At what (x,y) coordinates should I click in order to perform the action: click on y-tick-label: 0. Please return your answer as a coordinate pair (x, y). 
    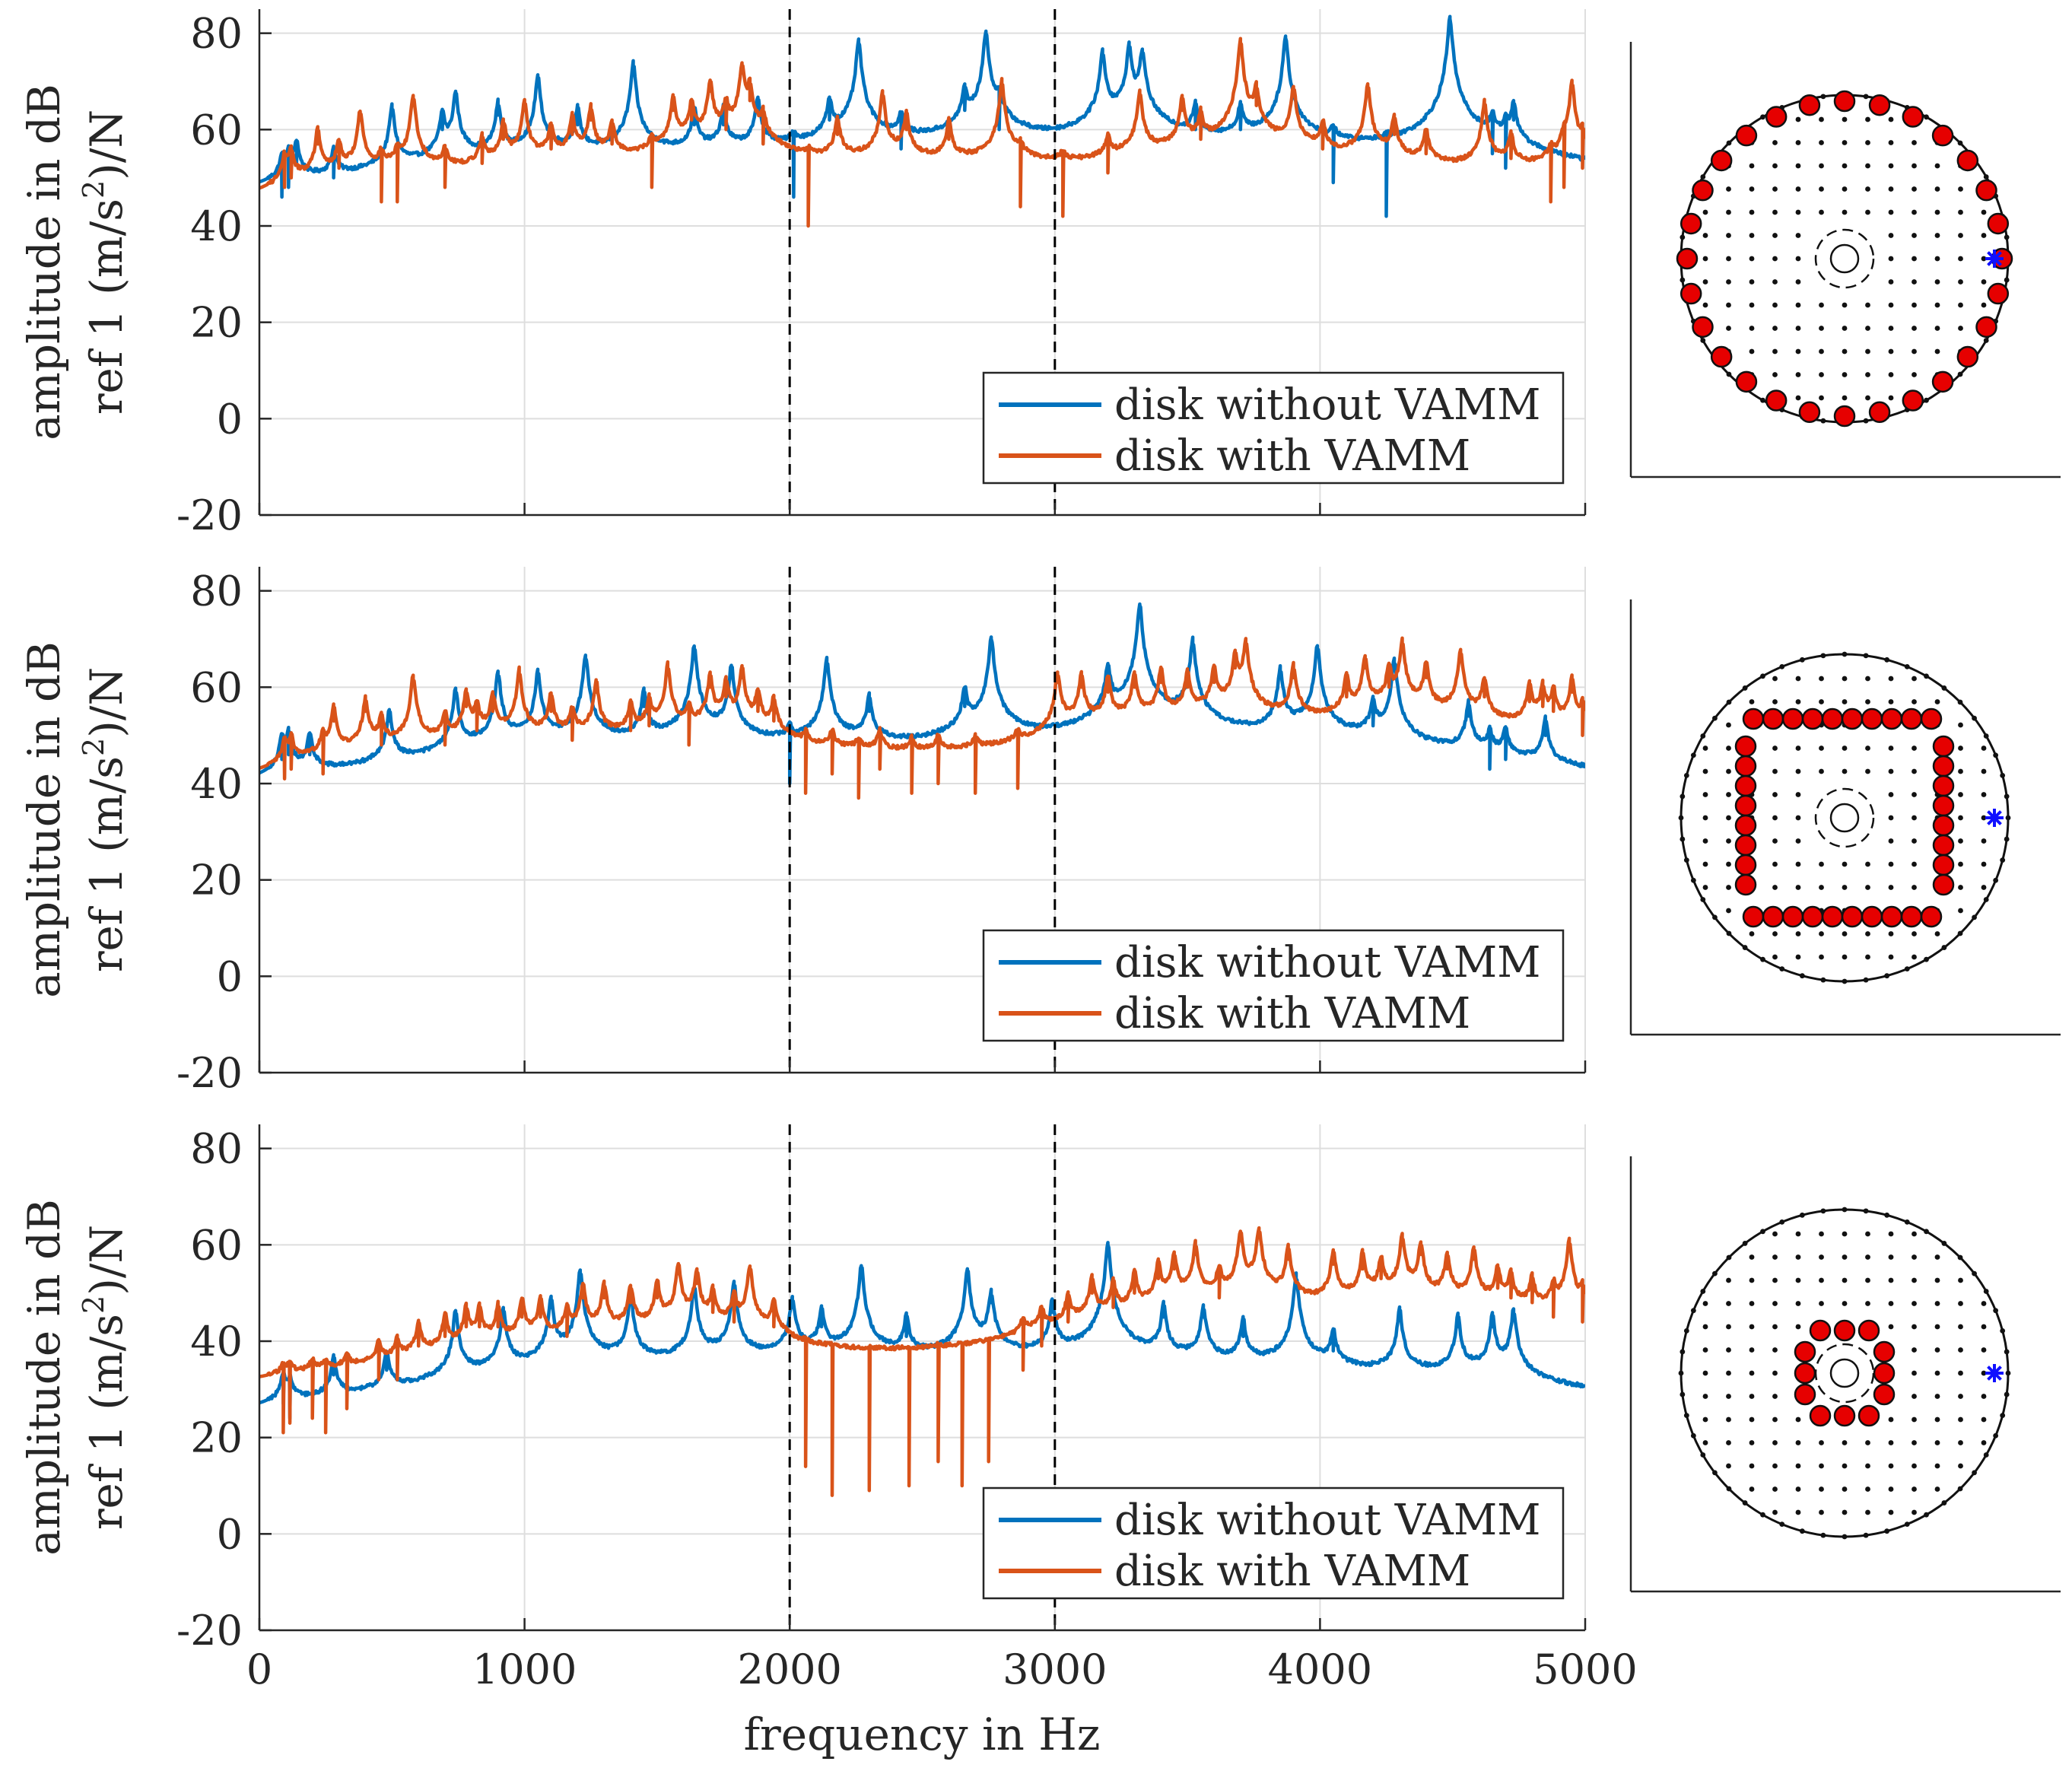
    Looking at the image, I should click on (230, 419).